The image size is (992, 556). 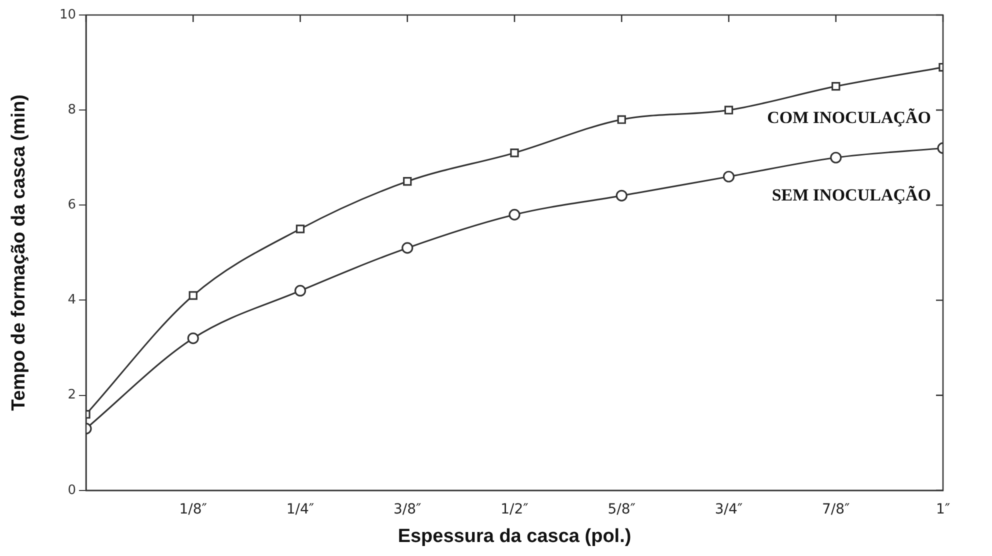 I want to click on legend-label: COM INOCULAÇÃO, so click(x=849, y=118).